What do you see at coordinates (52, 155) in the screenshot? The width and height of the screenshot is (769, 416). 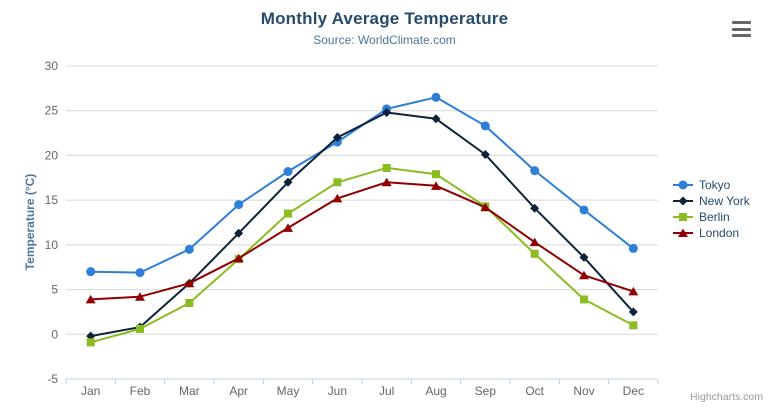 I see `y-axis-tick-label: 20` at bounding box center [52, 155].